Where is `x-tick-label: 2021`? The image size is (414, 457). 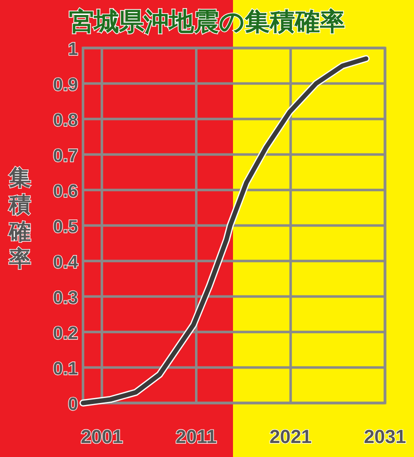 x-tick-label: 2021 is located at coordinates (290, 437).